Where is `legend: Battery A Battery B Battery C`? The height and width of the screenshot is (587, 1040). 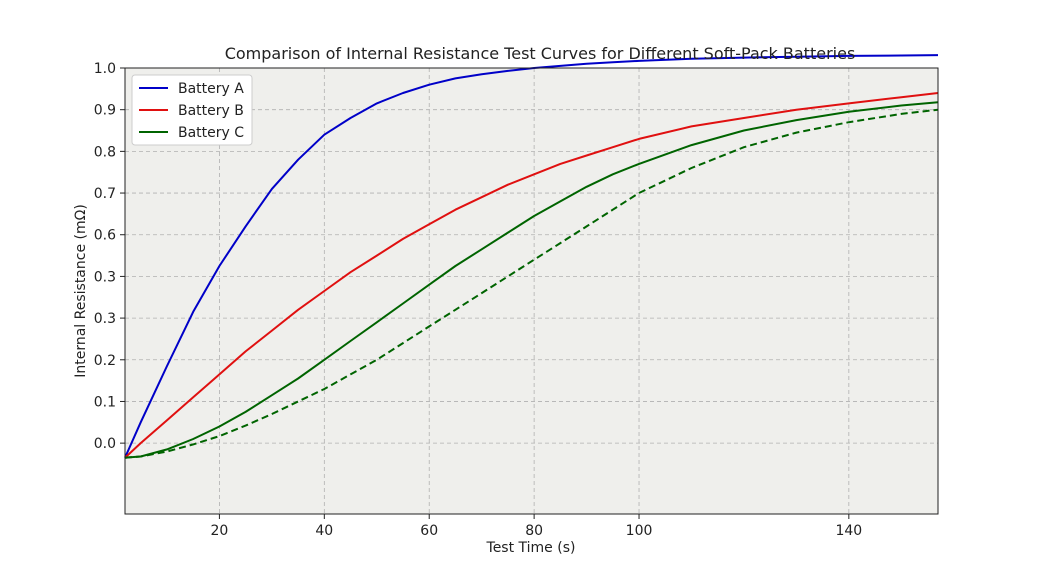 legend: Battery A Battery B Battery C is located at coordinates (192, 110).